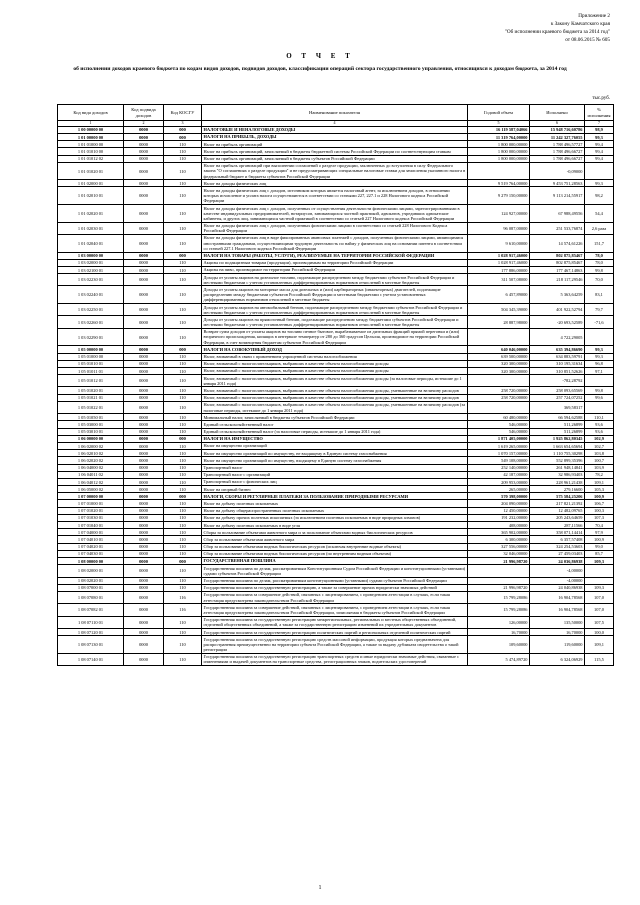  What do you see at coordinates (498, 129) in the screenshot?
I see `cell-annual-volume: 16 119 587,04066` at bounding box center [498, 129].